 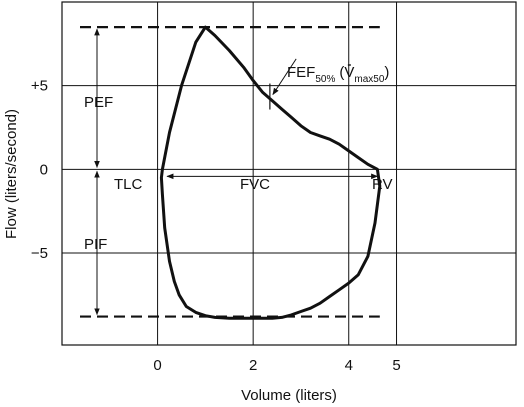 What do you see at coordinates (98, 102) in the screenshot?
I see `pef-label: PEF` at bounding box center [98, 102].